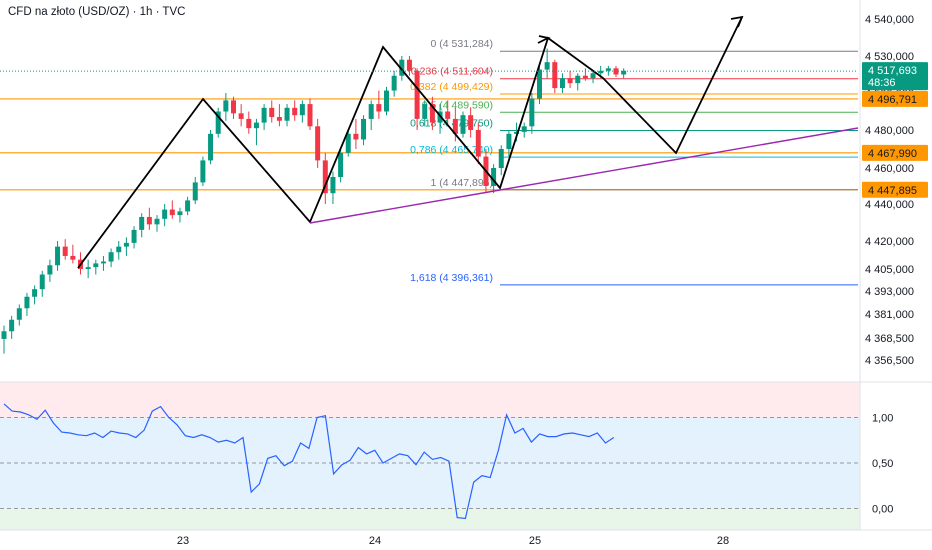 The image size is (932, 550). I want to click on price-level-badge-label: 4 467,990, so click(892, 154).